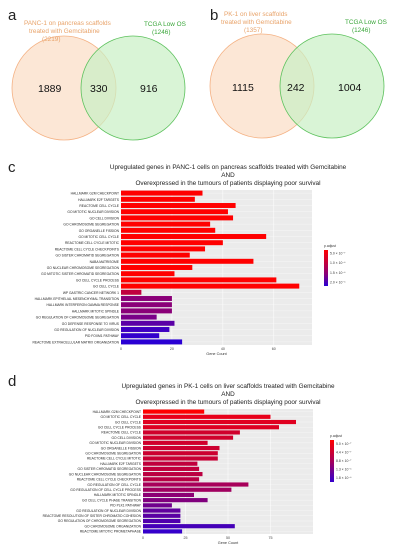  I want to click on venn-a-right-circle, so click(133, 88).